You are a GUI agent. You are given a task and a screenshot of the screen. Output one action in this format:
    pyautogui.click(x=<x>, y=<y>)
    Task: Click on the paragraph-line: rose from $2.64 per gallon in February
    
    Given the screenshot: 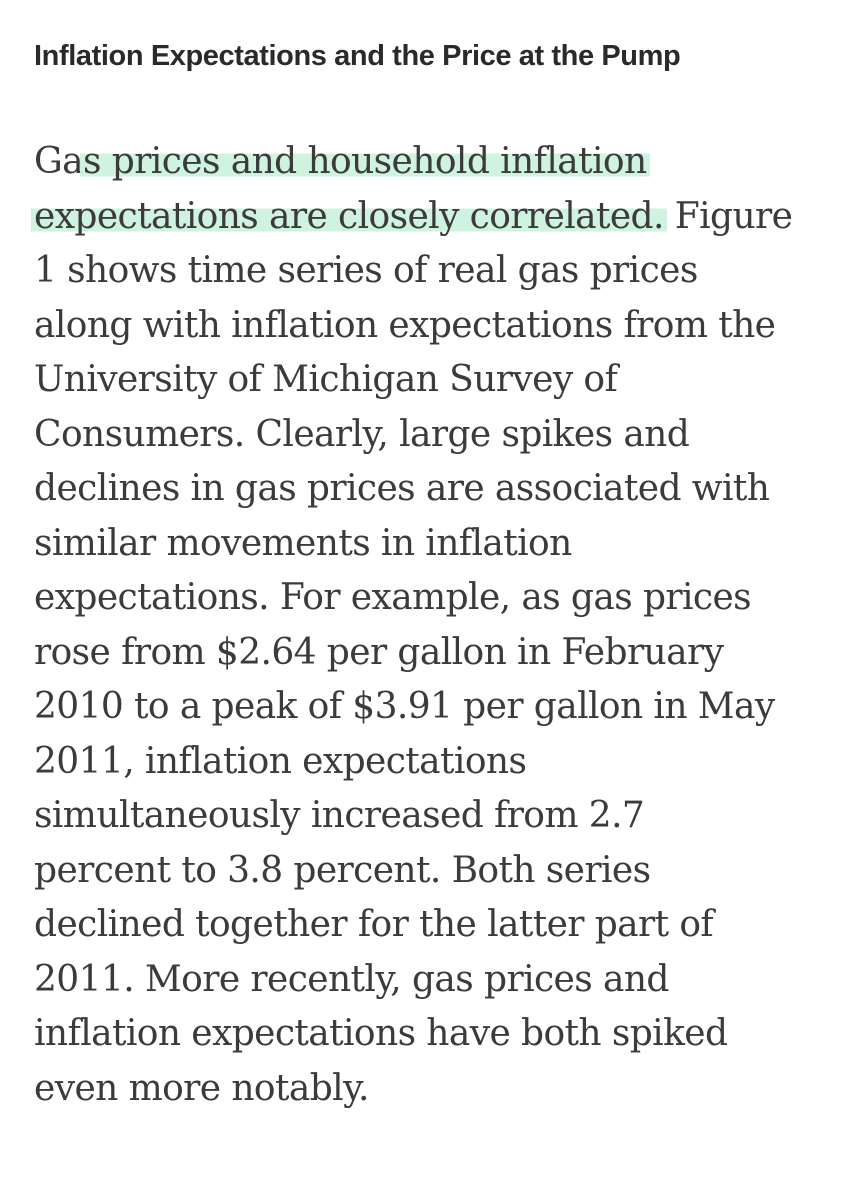 What is the action you would take?
    pyautogui.click(x=413, y=653)
    